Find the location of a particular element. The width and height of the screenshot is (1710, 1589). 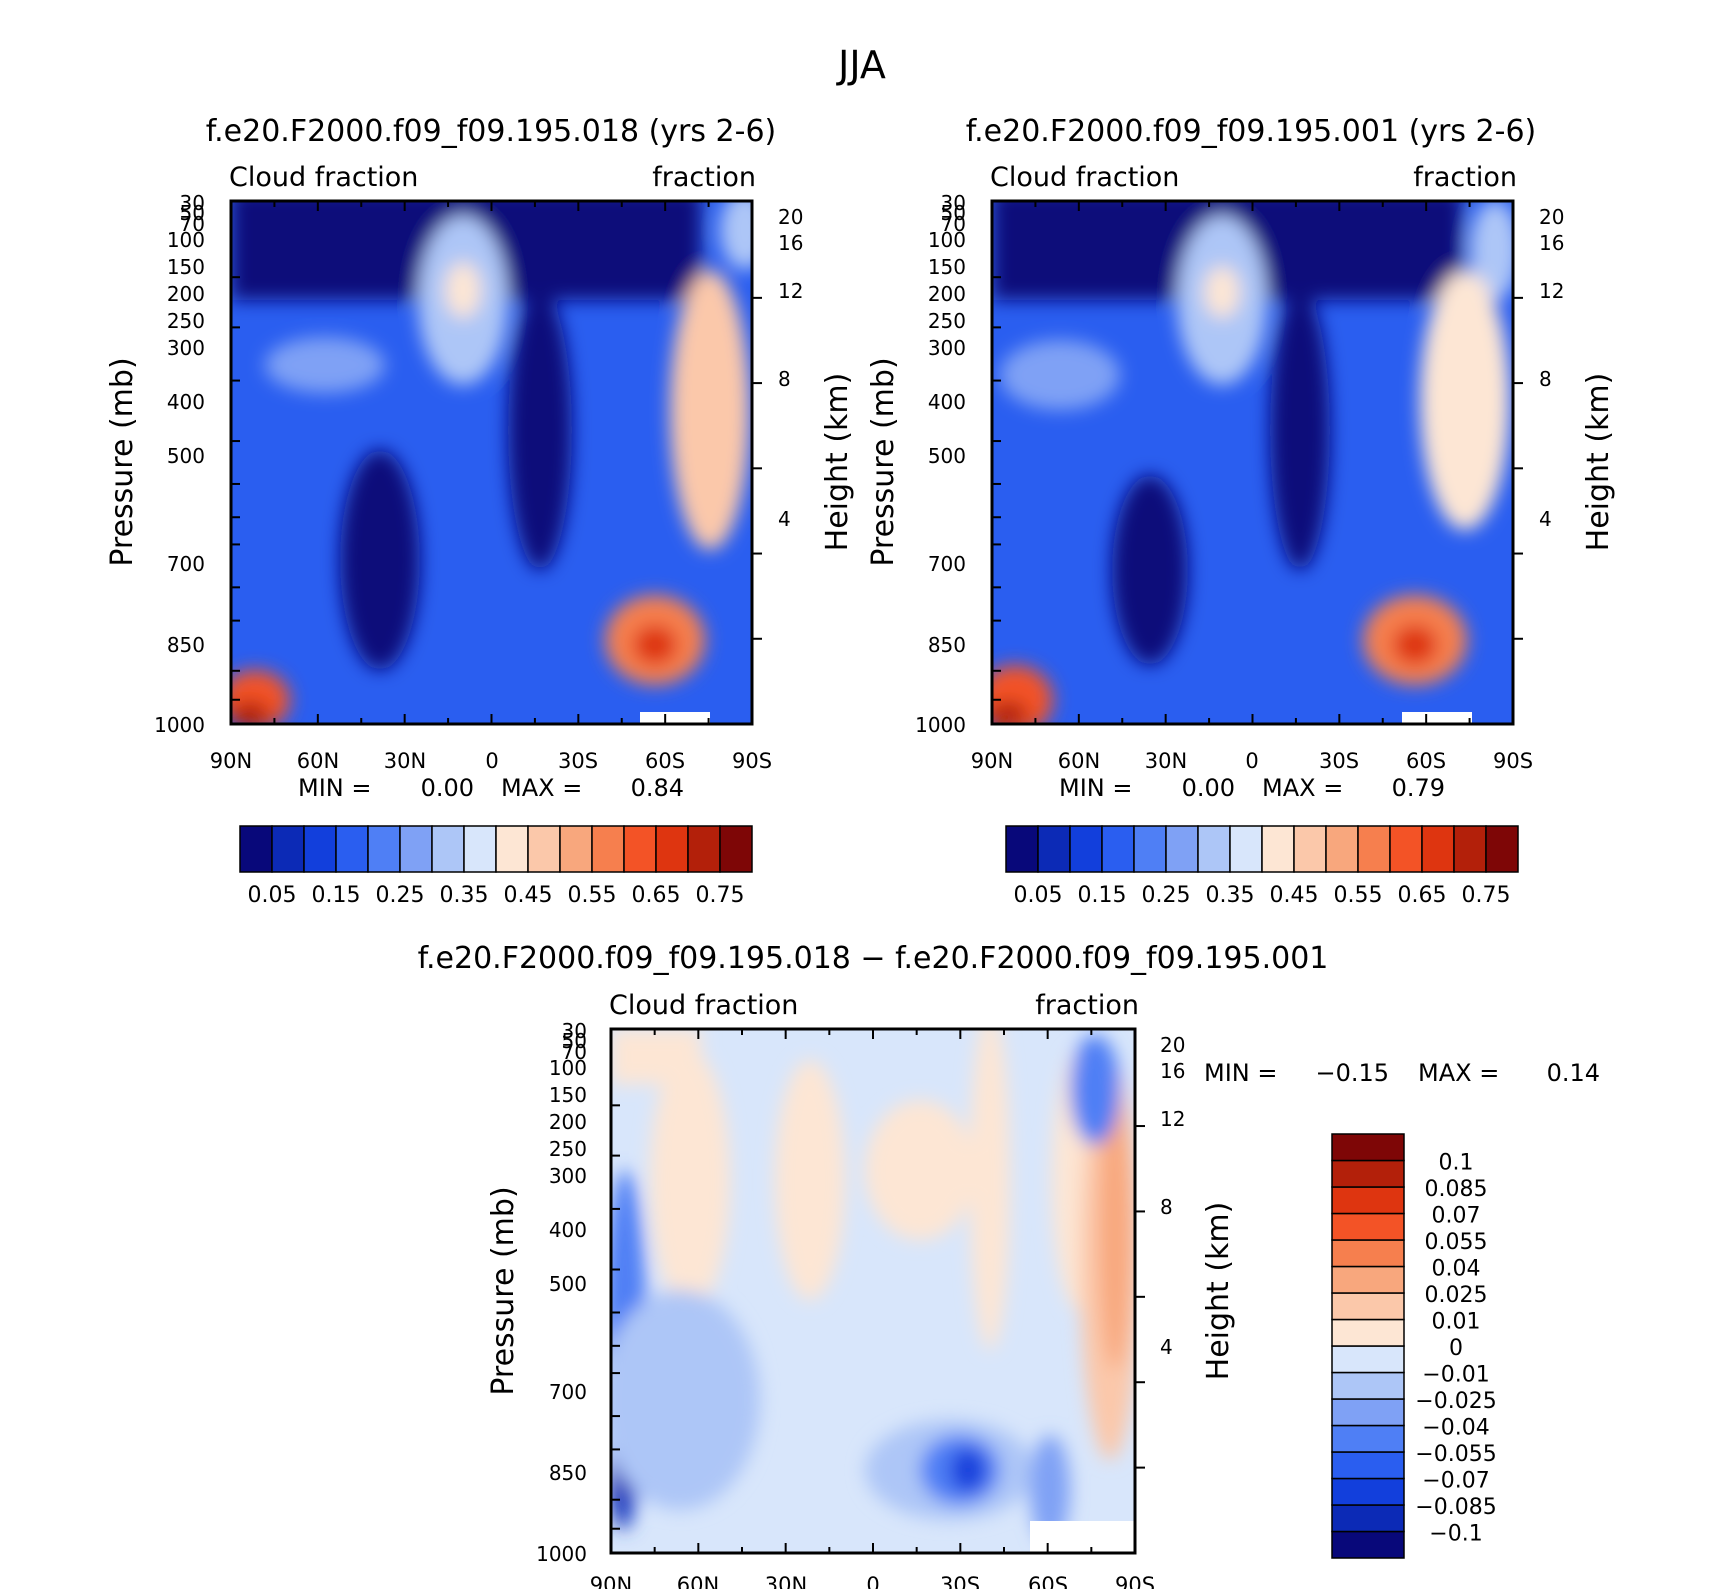

colorbar-label: −0.1 is located at coordinates (1455, 1534).